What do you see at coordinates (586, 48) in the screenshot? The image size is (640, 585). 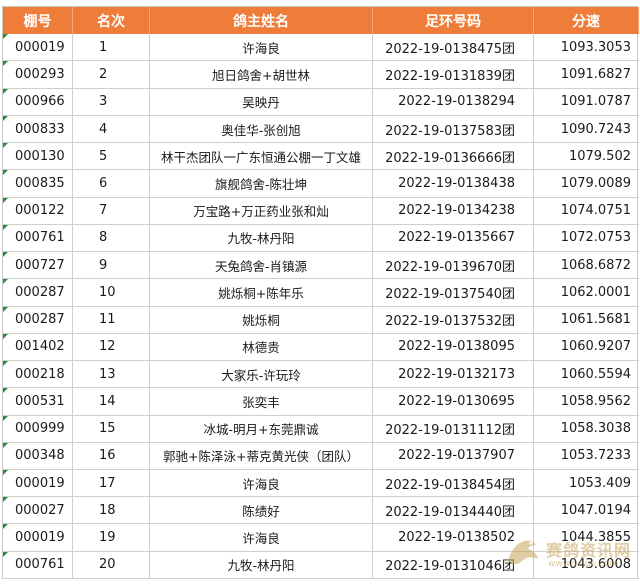 I see `speed-cell: 1093.3053` at bounding box center [586, 48].